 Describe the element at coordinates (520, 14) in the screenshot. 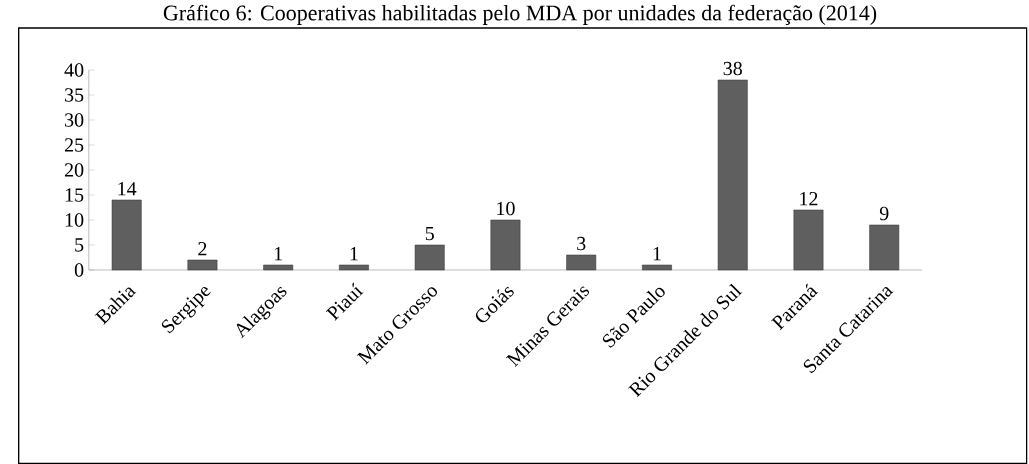

I see `chart-title: Gráfico 6: Cooperativas habilitadas pelo MDA por unidades da federação (2014)` at that location.